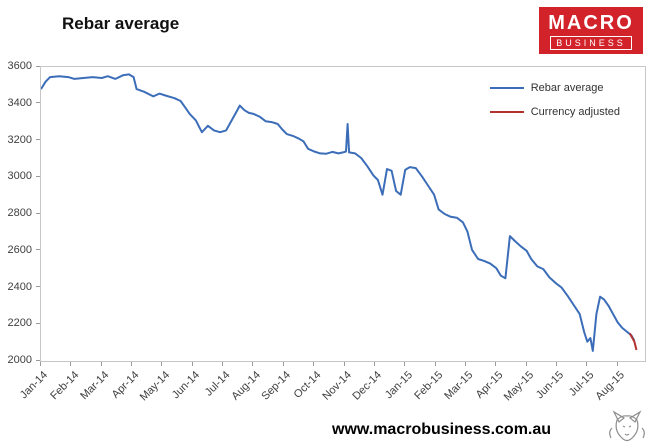 Image resolution: width=653 pixels, height=448 pixels. I want to click on logo-text-business: BUSINESS, so click(591, 42).